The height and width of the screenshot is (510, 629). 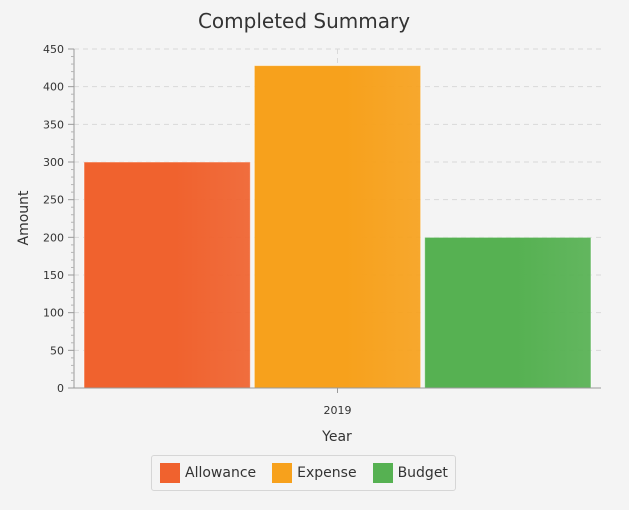 What do you see at coordinates (338, 410) in the screenshot?
I see `x-tick-label: 2019` at bounding box center [338, 410].